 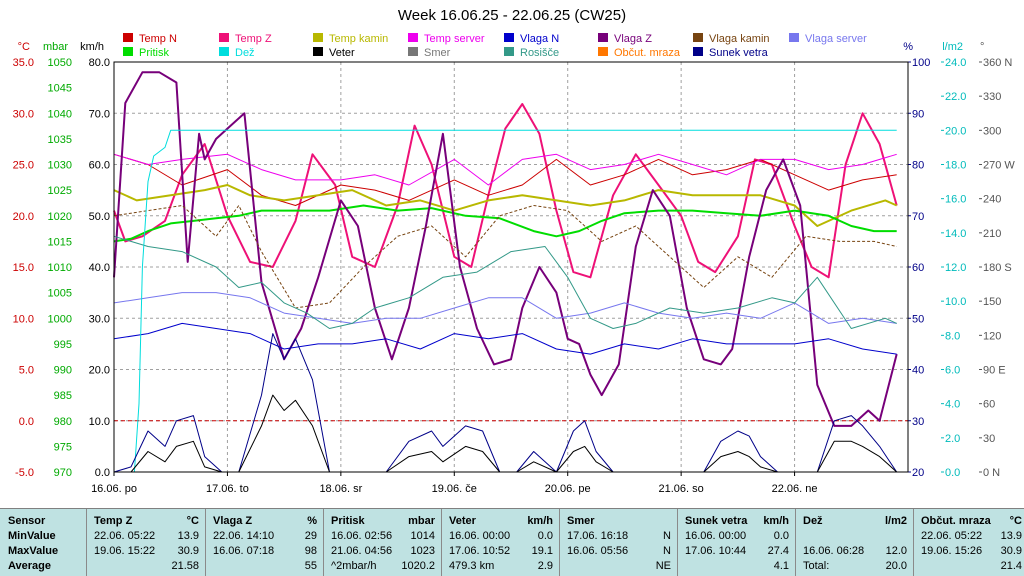 I want to click on pressure-axis-tick: 1025, so click(x=60, y=191).